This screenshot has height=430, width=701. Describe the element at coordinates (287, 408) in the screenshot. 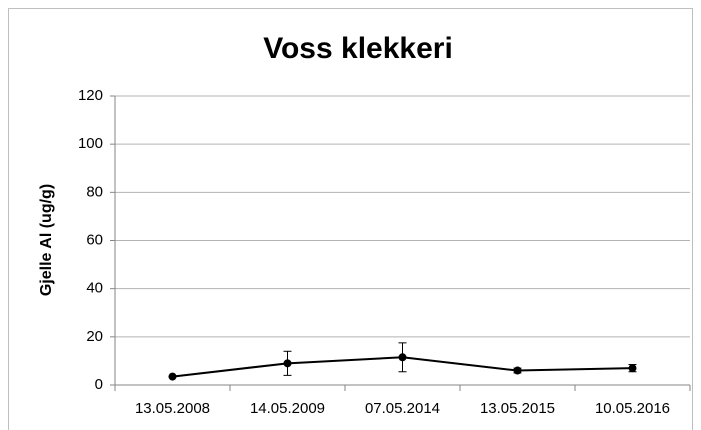

I see `x-tick-label: 14.05.2009` at that location.